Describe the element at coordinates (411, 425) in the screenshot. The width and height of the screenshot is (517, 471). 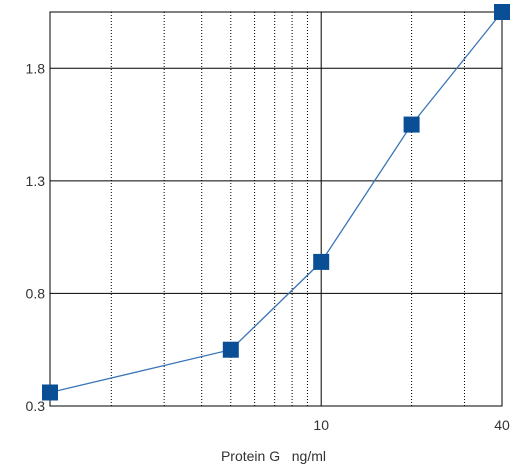
I see `x-axis-ticks: 10 40` at that location.